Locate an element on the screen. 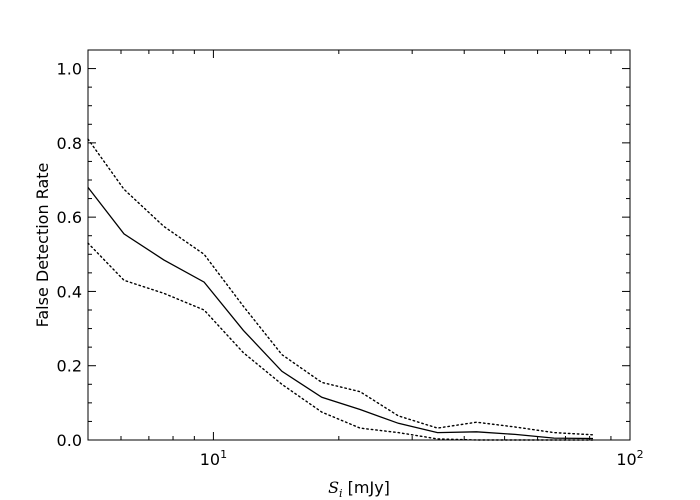 Image resolution: width=700 pixels, height=500 pixels. y-tick-label: 0.4 is located at coordinates (69, 291).